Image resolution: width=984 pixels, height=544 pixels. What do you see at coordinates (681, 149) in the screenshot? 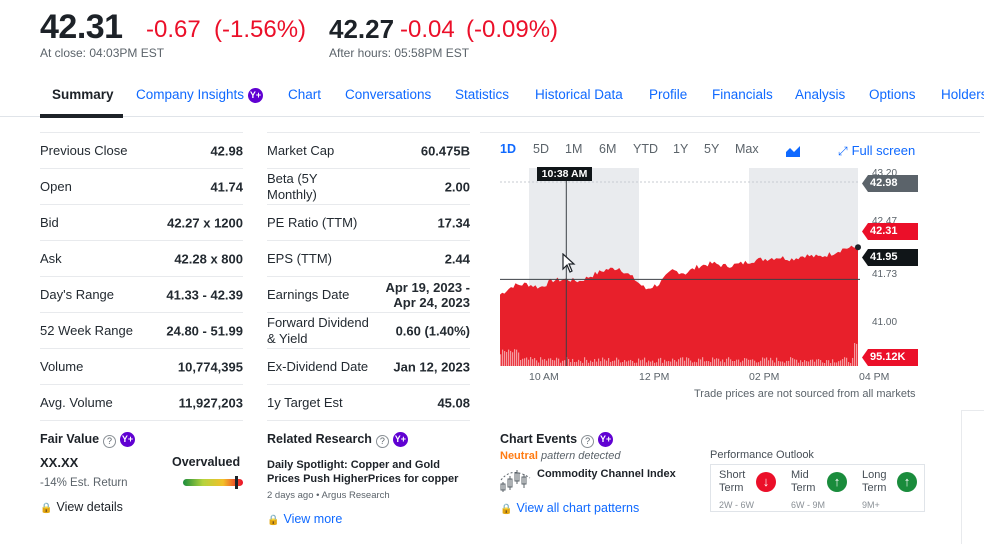
I see `range-1y: 1Y` at bounding box center [681, 149].